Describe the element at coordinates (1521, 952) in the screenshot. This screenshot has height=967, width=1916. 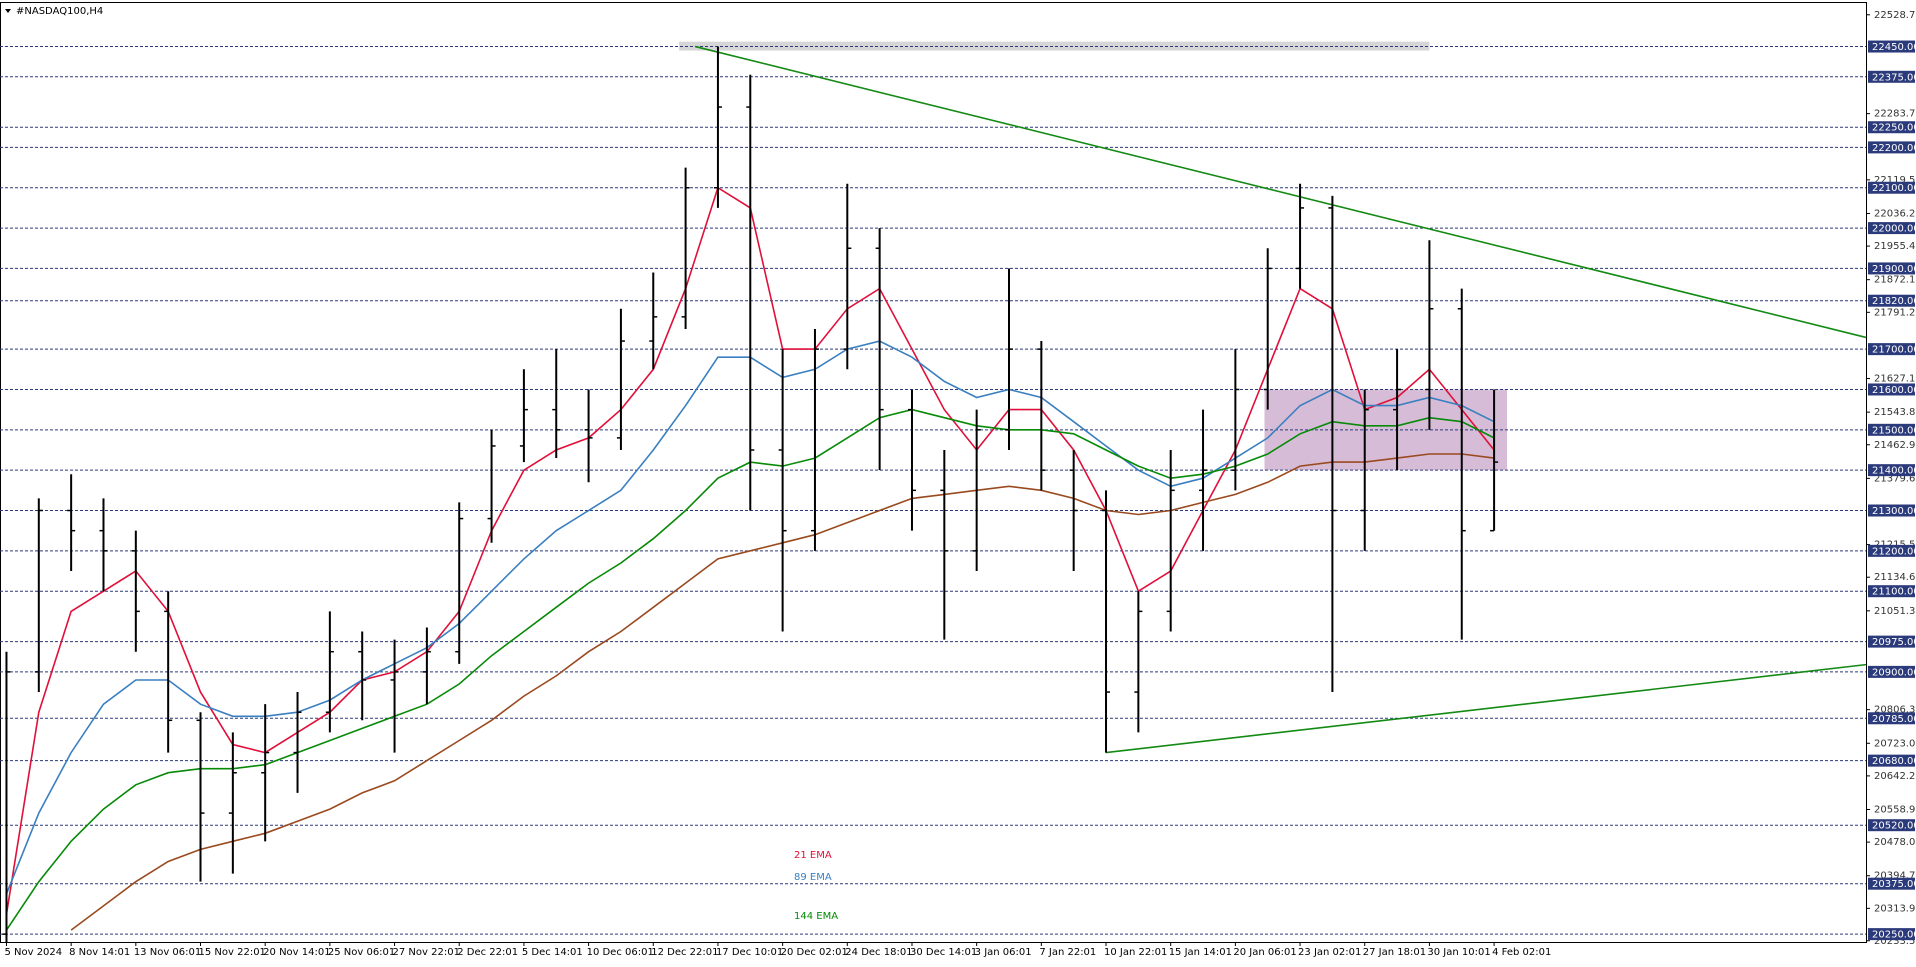
I see `x-tick-label: 4 Feb 02:01` at that location.